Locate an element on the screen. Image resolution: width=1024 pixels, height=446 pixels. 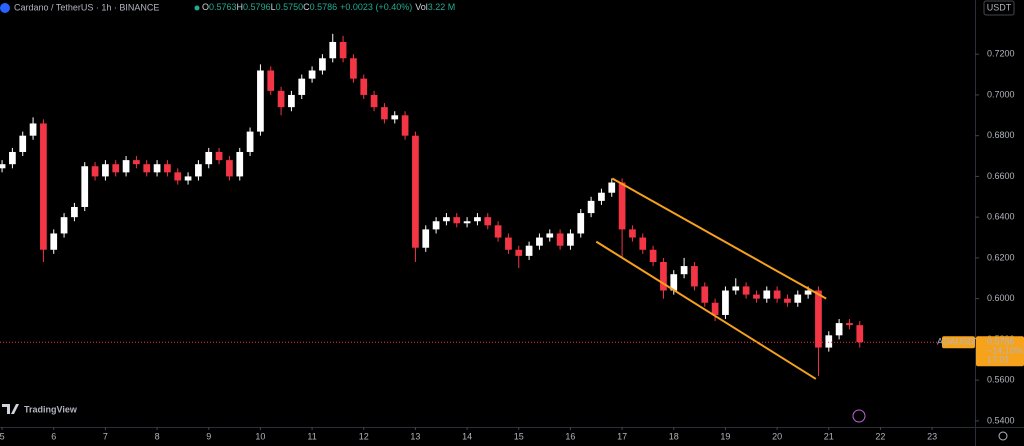
x-tick-label: 15 is located at coordinates (519, 436).